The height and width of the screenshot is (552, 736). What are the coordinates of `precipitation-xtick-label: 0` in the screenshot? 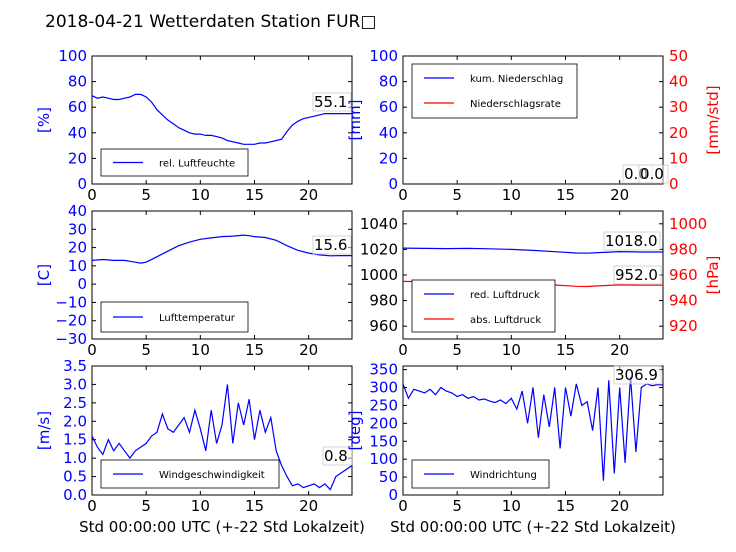 It's located at (403, 195).